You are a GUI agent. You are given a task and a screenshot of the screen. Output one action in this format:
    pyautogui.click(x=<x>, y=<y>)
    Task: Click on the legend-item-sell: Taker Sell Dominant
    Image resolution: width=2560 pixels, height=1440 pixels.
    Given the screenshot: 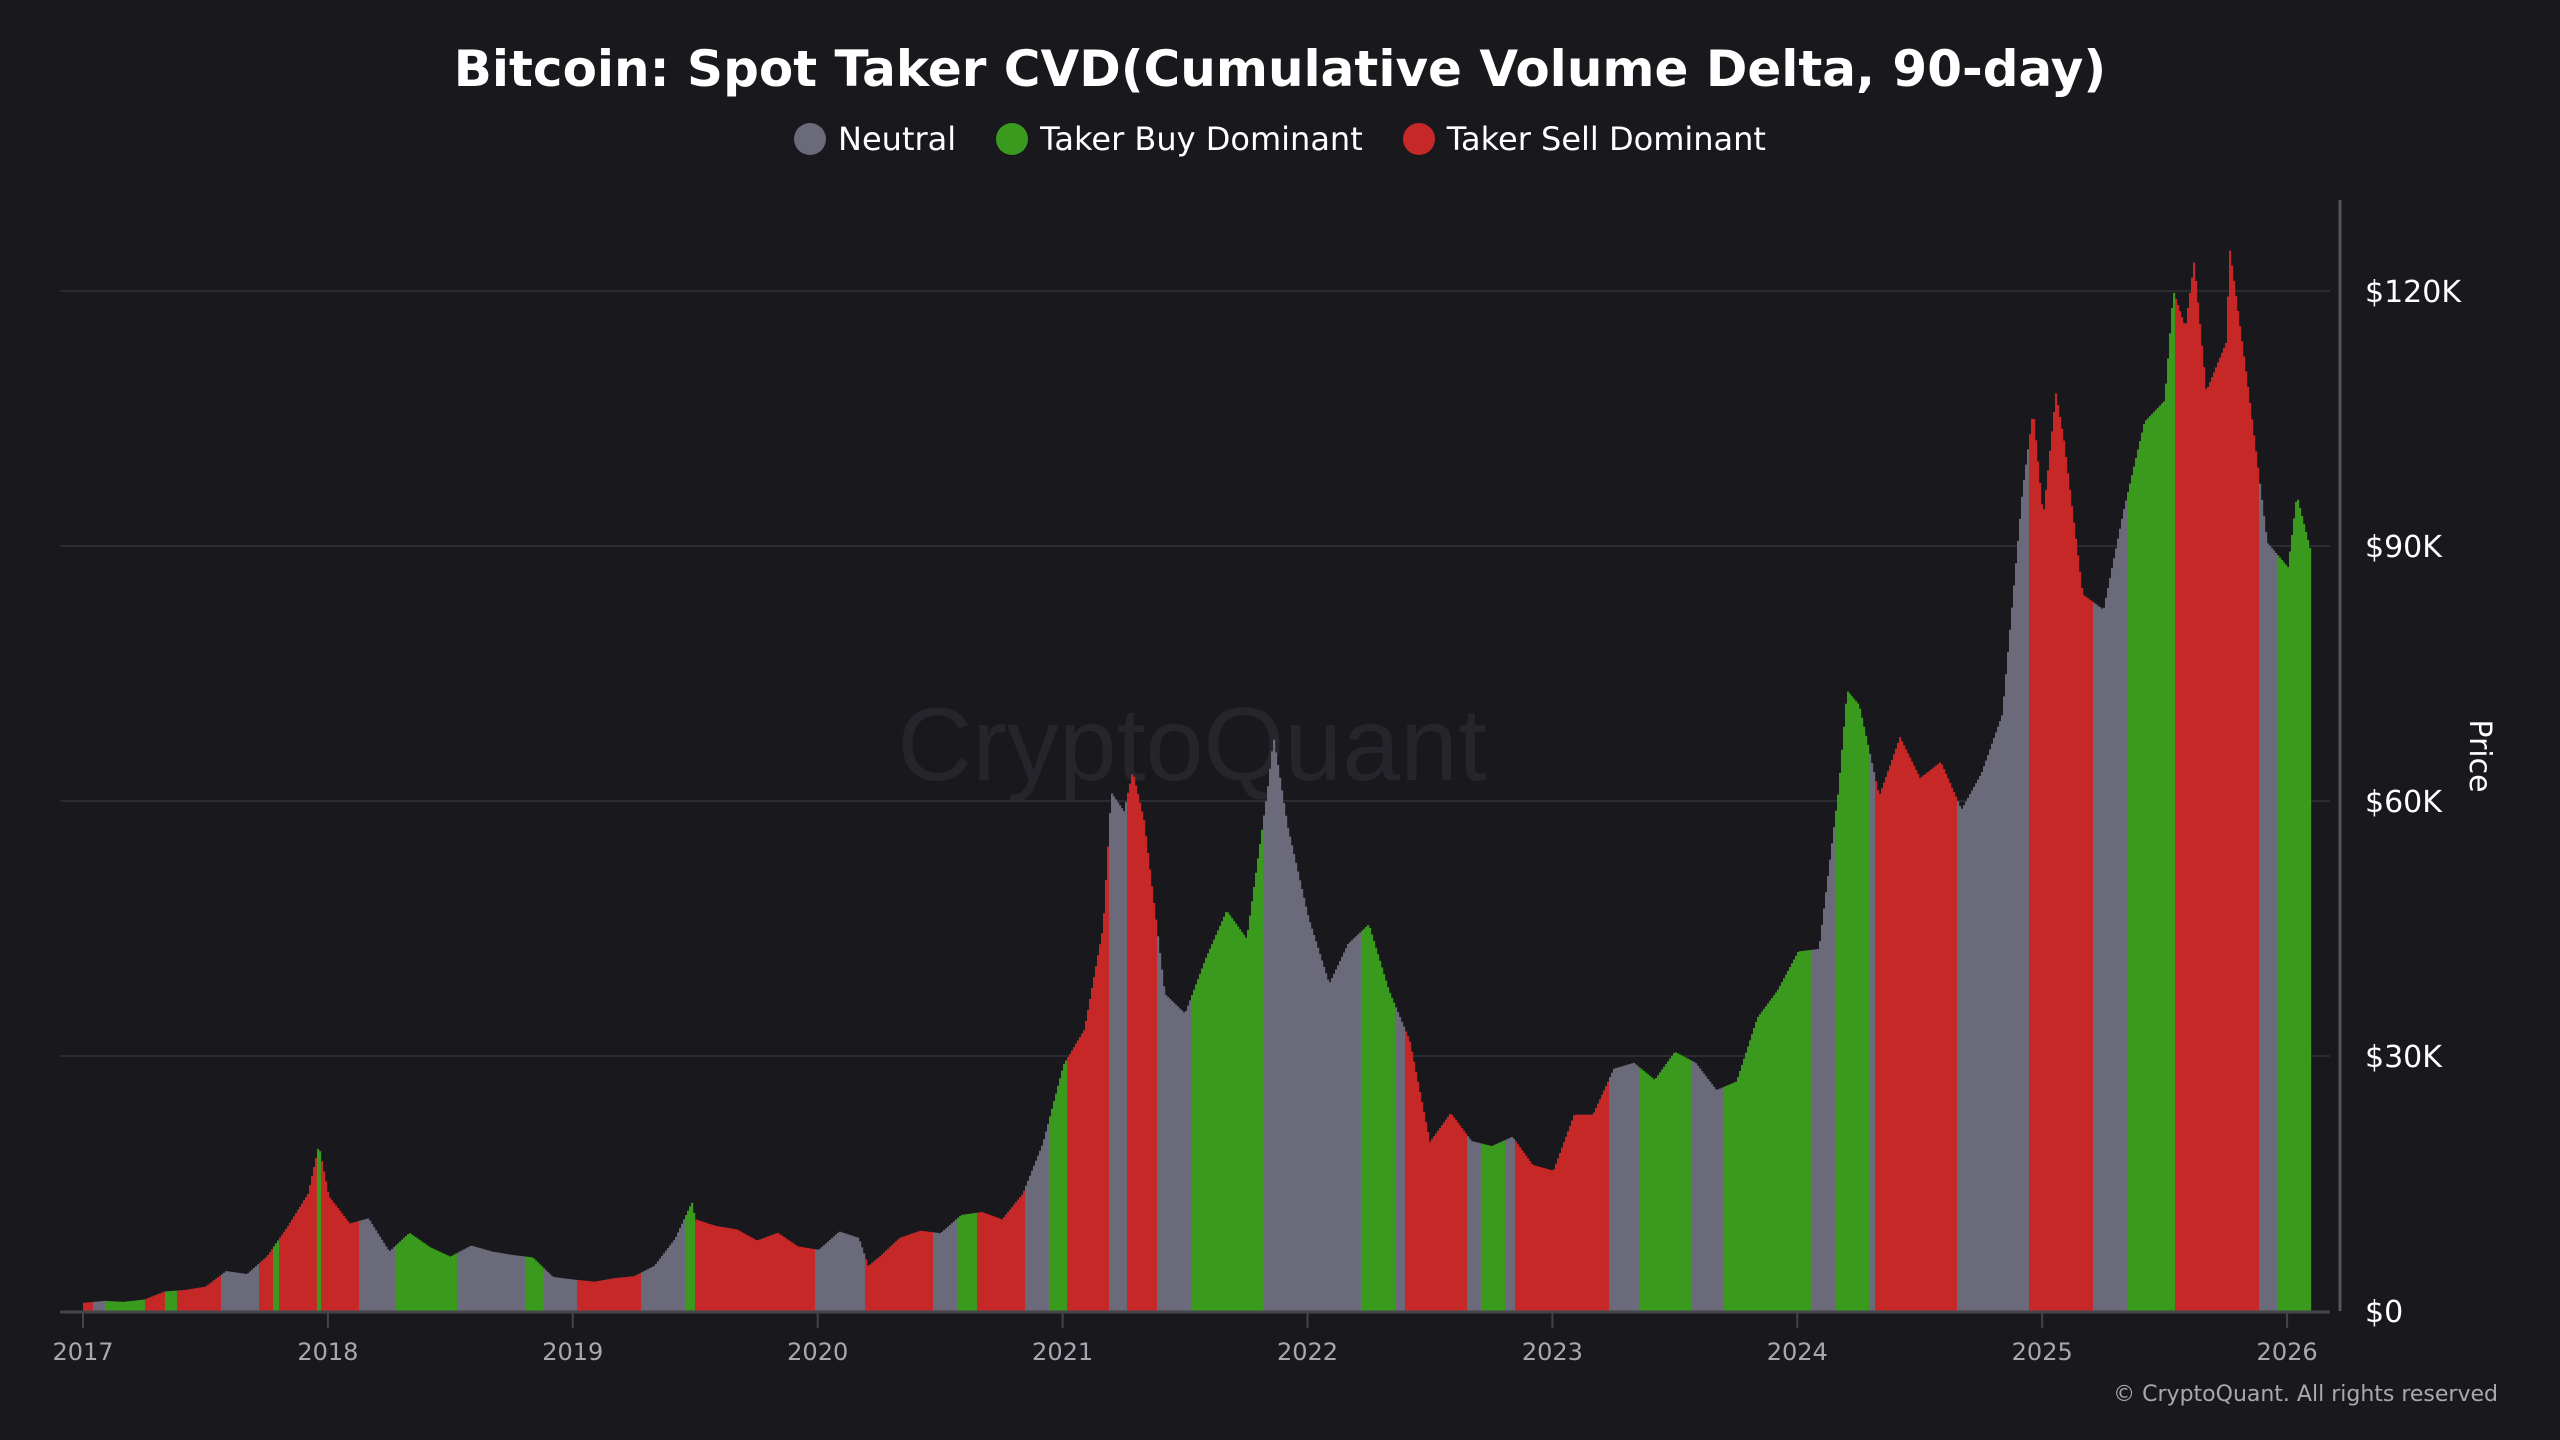 What is the action you would take?
    pyautogui.click(x=1584, y=139)
    